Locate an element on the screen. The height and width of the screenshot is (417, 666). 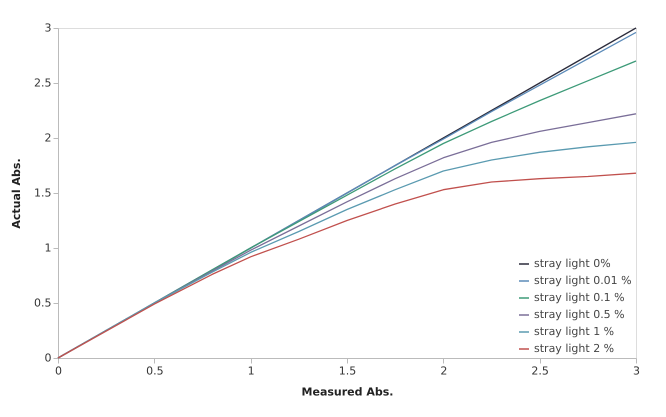
y-tick-label: 1 is located at coordinates (48, 248).